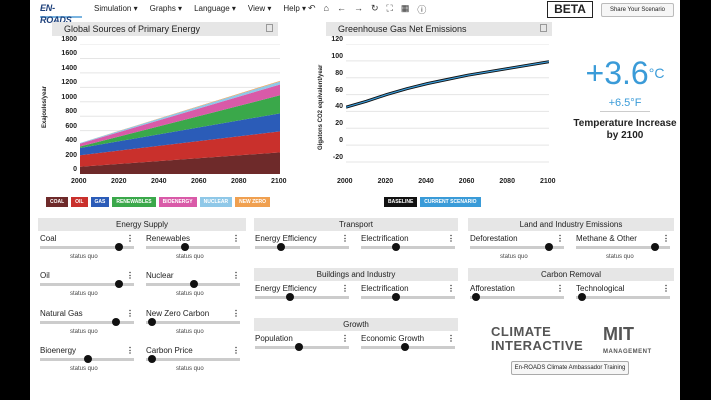 This screenshot has width=711, height=400. What do you see at coordinates (637, 10) in the screenshot?
I see `share-scenario-button: Share Your Scenario` at bounding box center [637, 10].